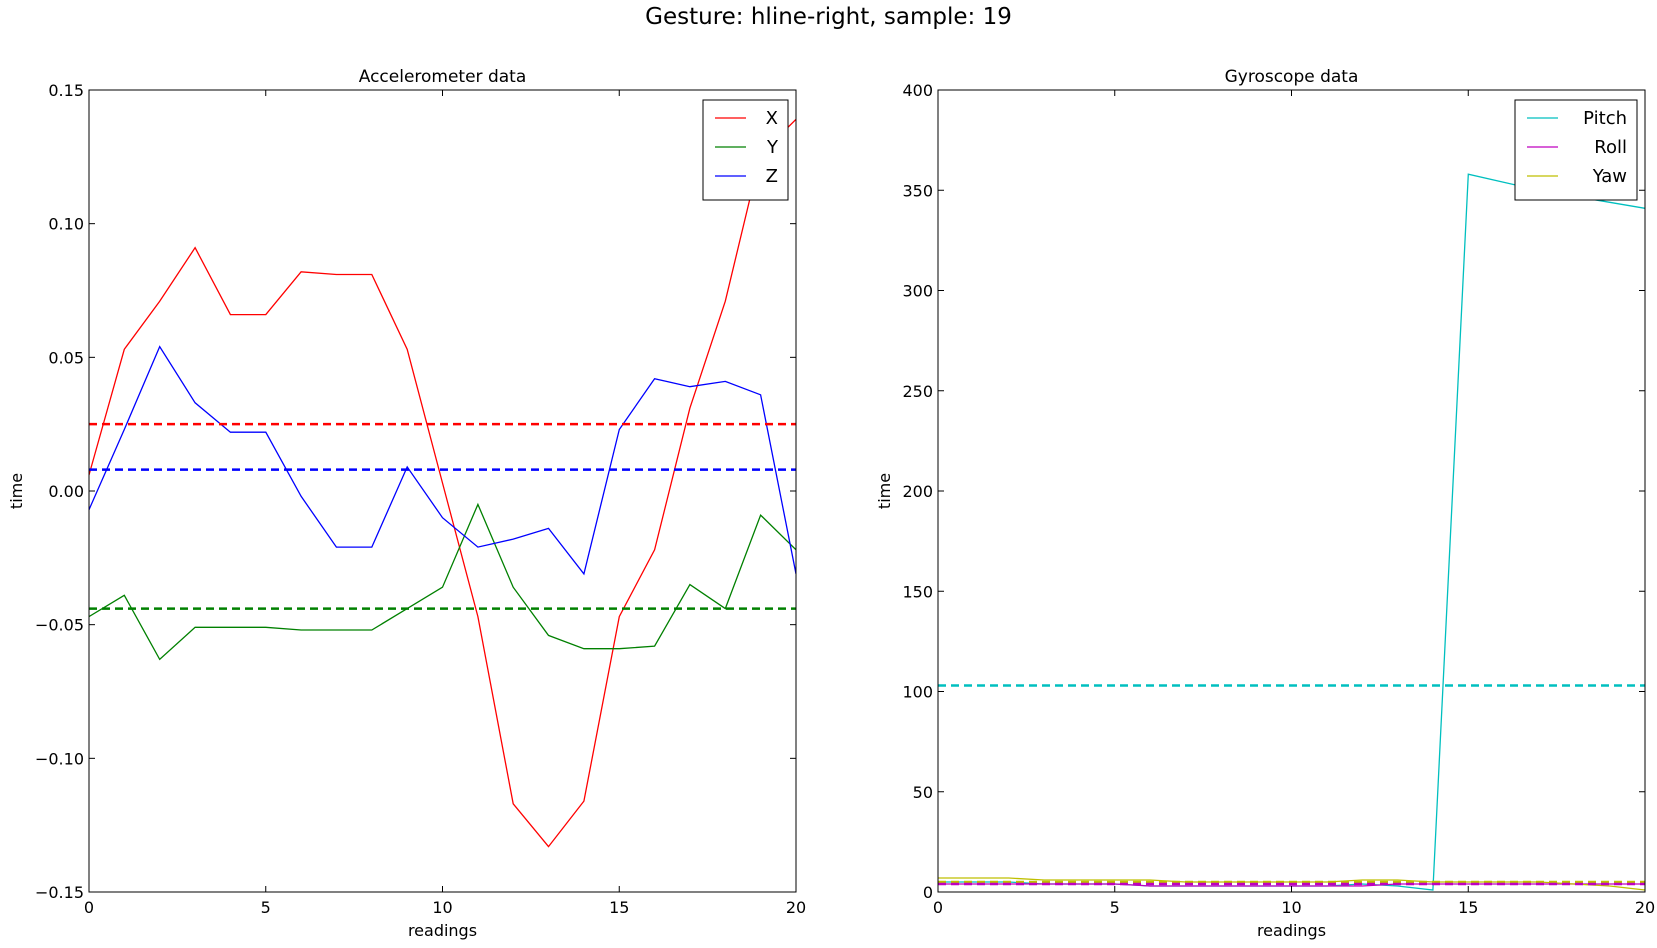 The width and height of the screenshot is (1657, 948). What do you see at coordinates (59, 758) in the screenshot?
I see `y-tick-label: −0.10` at bounding box center [59, 758].